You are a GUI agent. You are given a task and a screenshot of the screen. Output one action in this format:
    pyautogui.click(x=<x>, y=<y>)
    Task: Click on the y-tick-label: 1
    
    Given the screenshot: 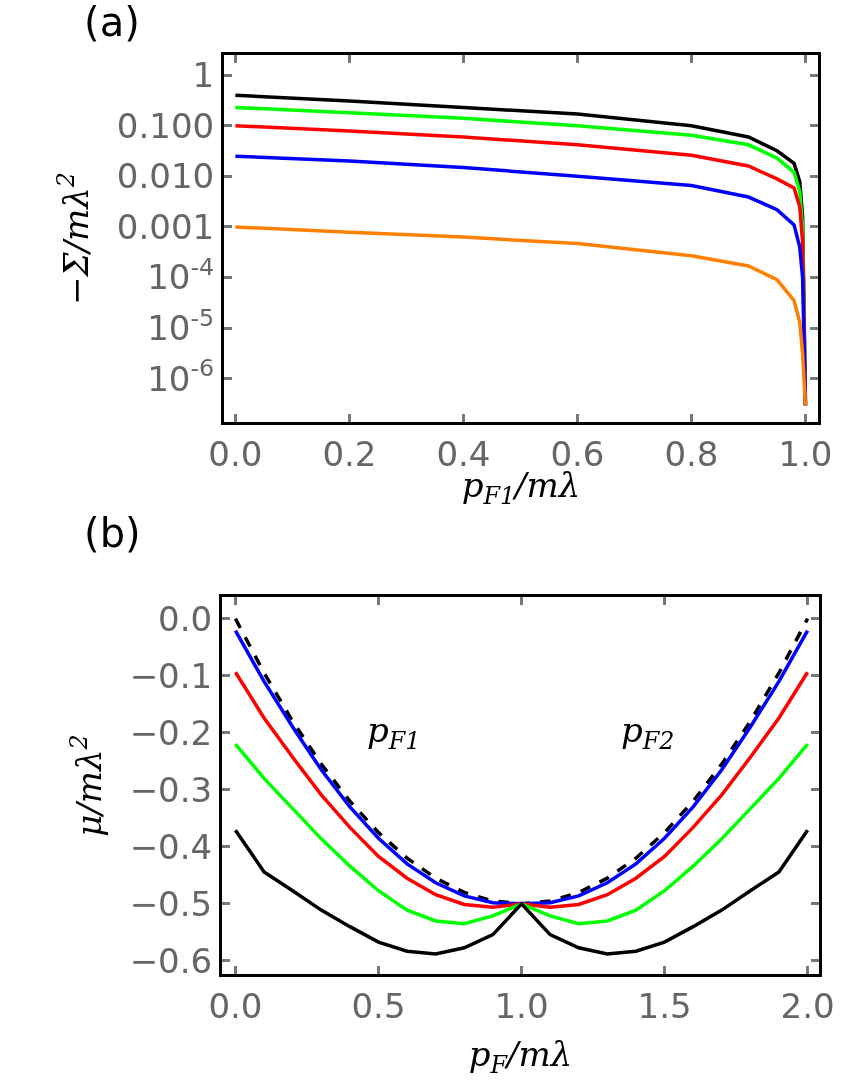 What is the action you would take?
    pyautogui.click(x=203, y=75)
    